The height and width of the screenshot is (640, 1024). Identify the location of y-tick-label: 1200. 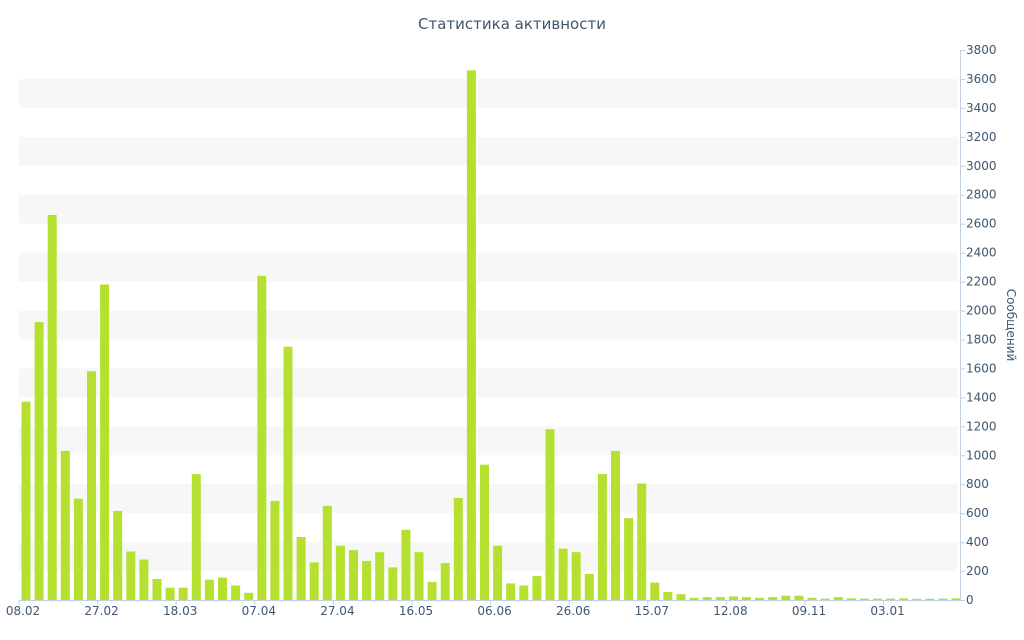
(981, 426).